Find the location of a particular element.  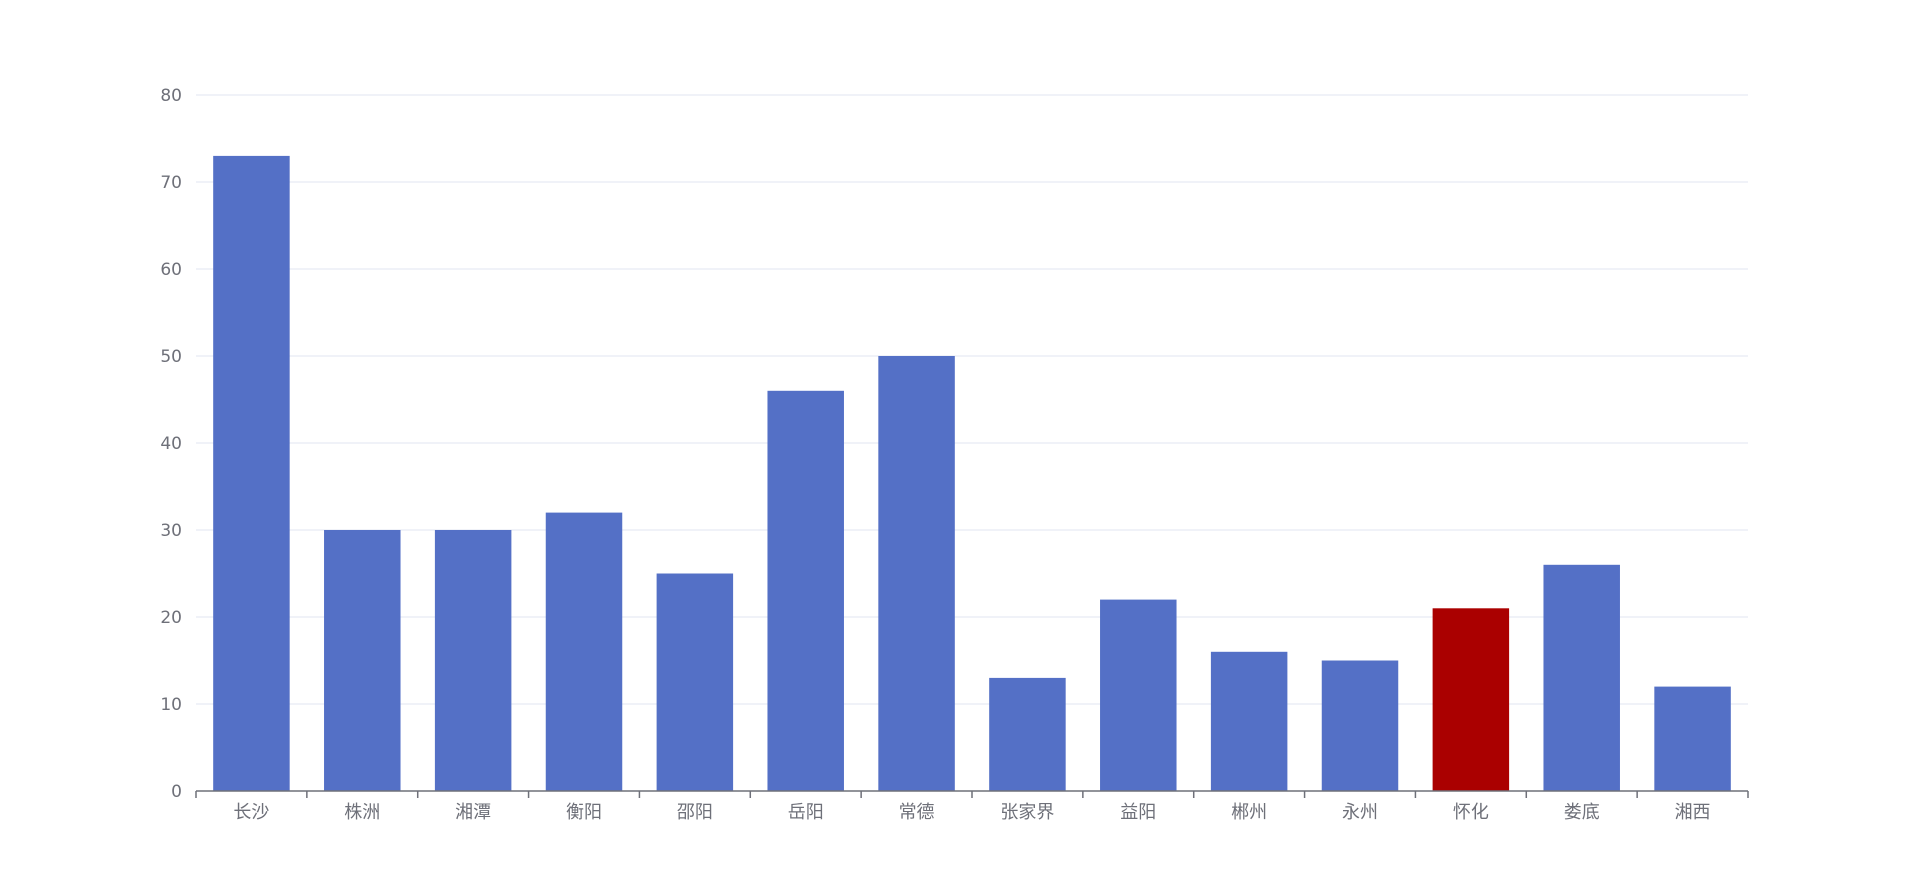

bar-郴州 is located at coordinates (1249, 721).